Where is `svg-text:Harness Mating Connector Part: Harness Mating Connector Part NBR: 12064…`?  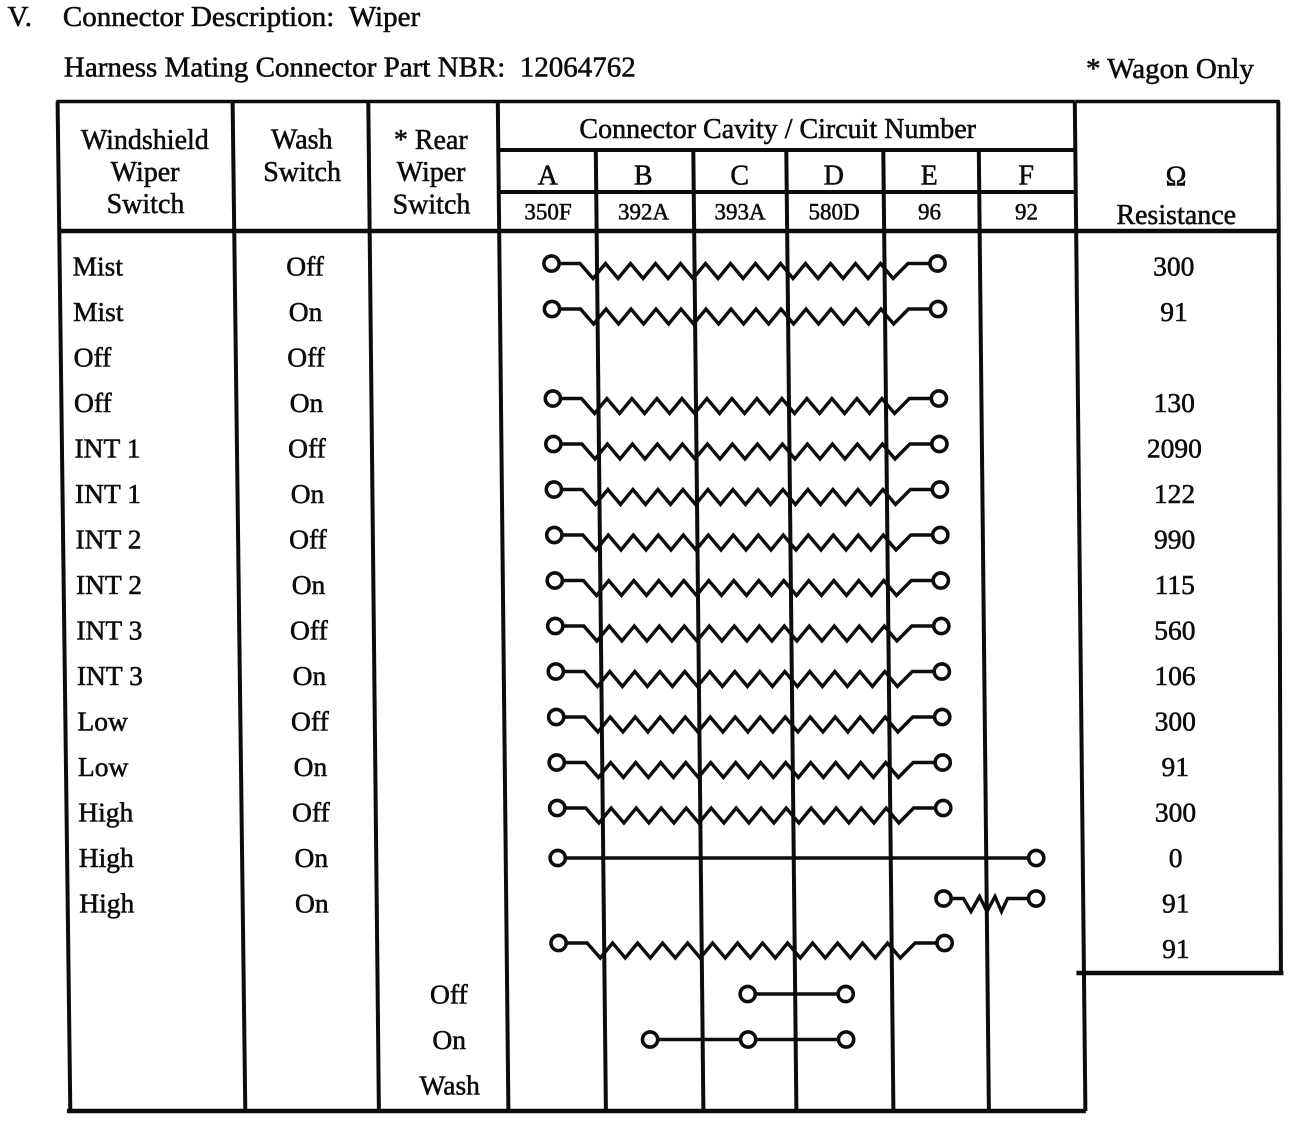
svg-text:Harness Mating Connector Part: Harness Mating Connector Part NBR: 12064… is located at coordinates (350, 68).